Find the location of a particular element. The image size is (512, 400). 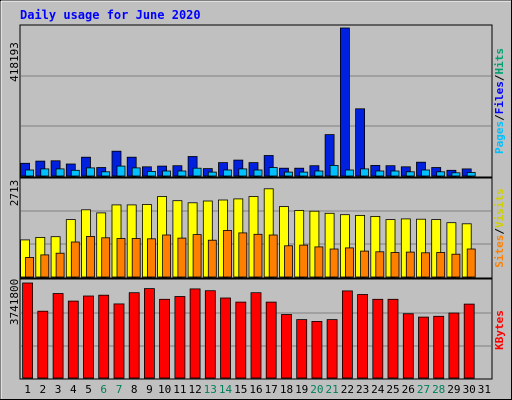

day-label-21: 21 is located at coordinates (331, 389).